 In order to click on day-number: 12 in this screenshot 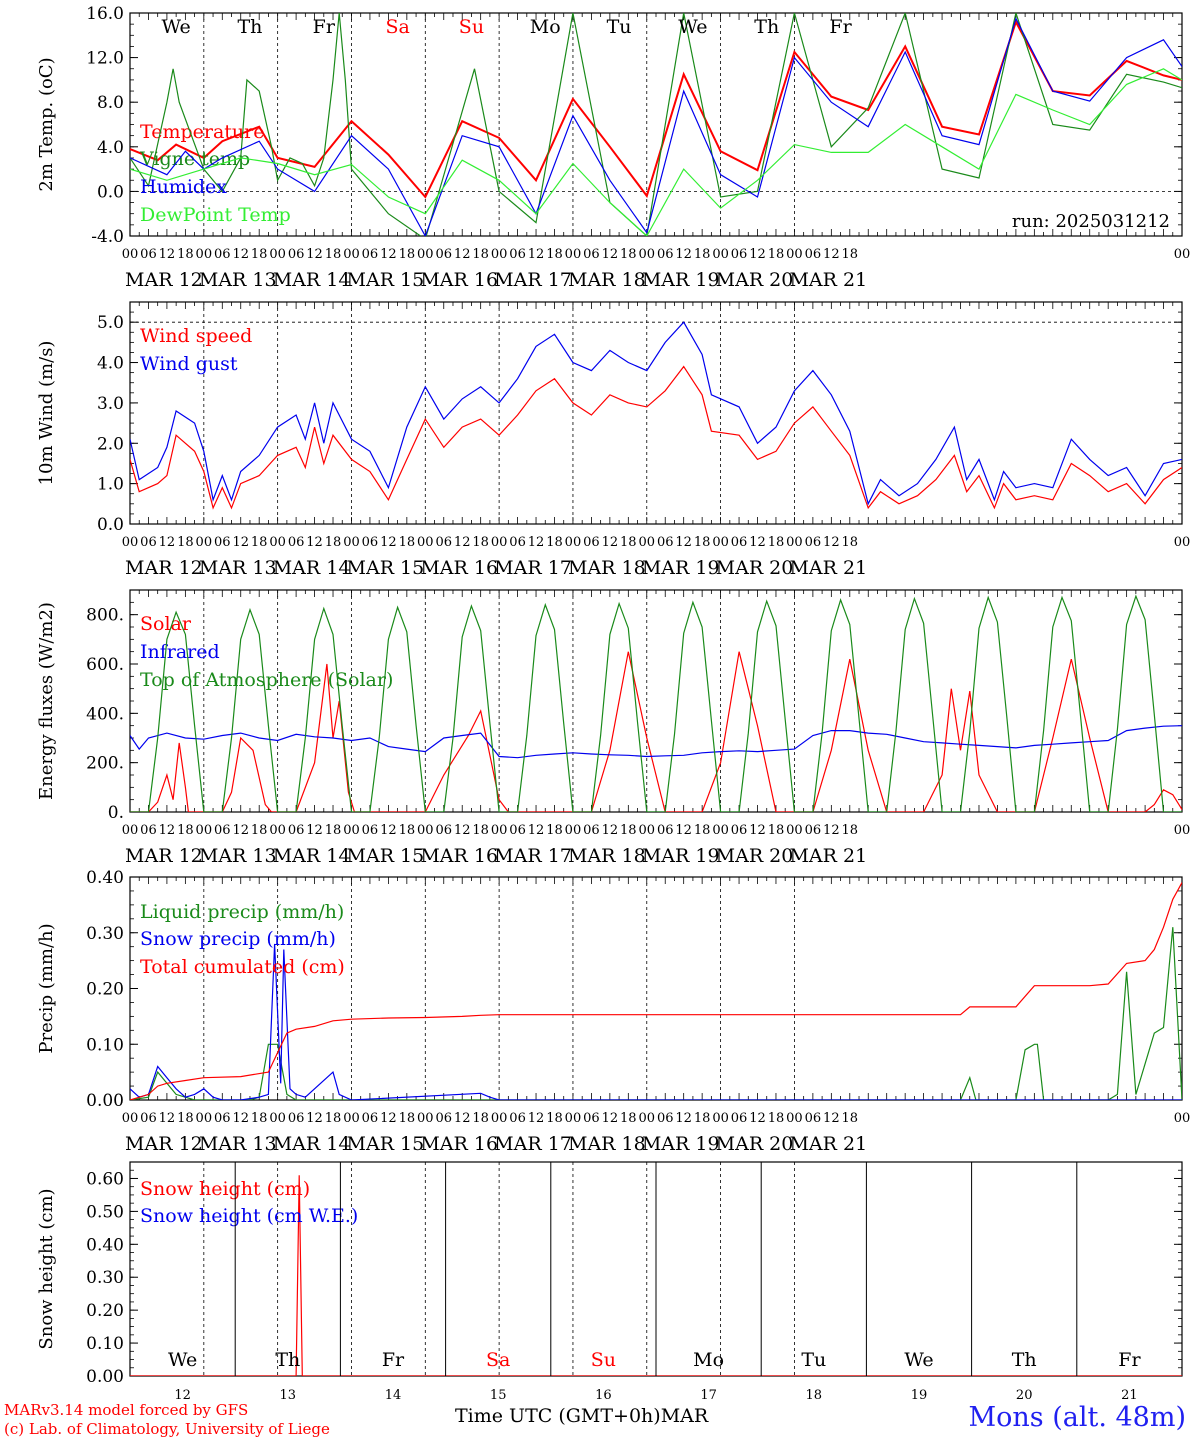, I will do `click(182, 1395)`.